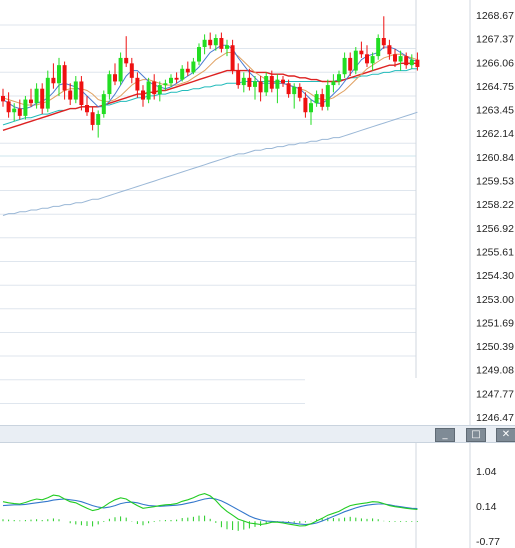 The height and width of the screenshot is (548, 515). I want to click on macd-tick-label: 0.14, so click(486, 507).